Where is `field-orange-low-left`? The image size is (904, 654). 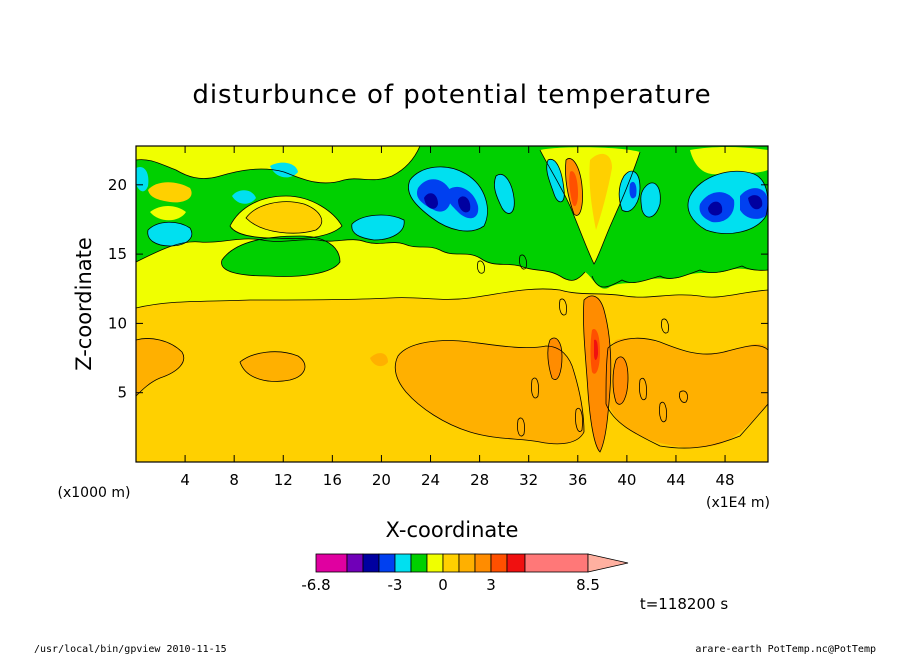
field-orange-low-left is located at coordinates (160, 367).